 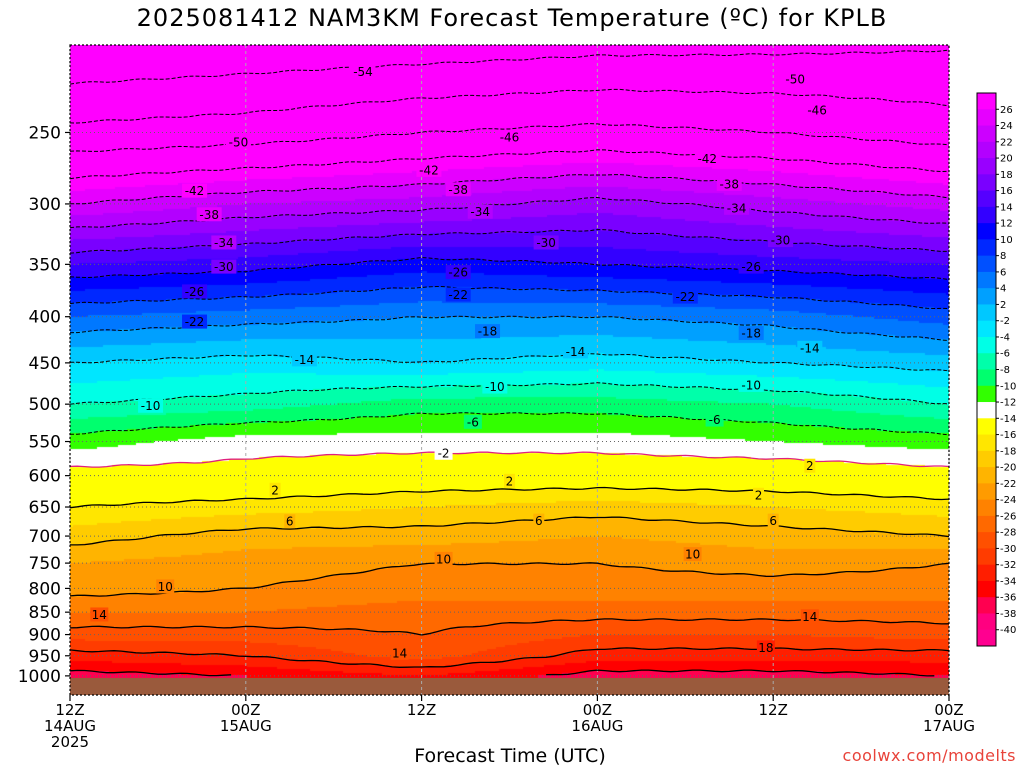 I want to click on y-tick-label: 250, so click(x=45, y=133).